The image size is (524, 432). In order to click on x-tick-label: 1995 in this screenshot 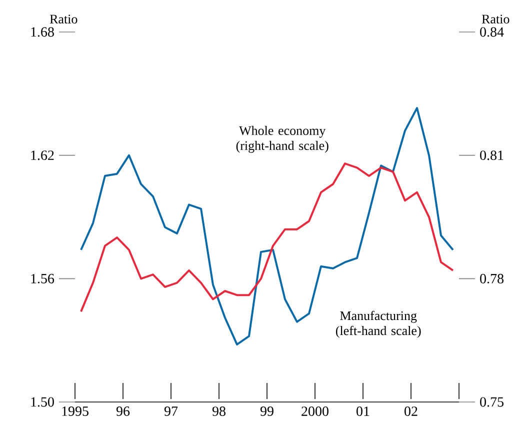, I will do `click(75, 411)`.